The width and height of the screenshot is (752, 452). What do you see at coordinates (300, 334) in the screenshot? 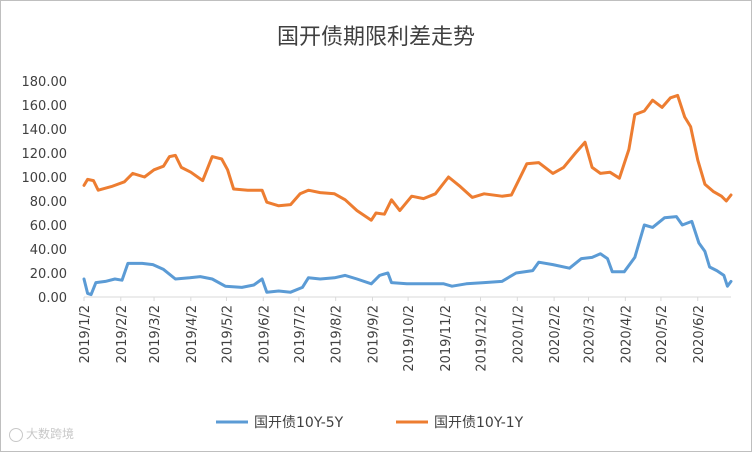
I see `x-tick-label: 2019/7/2` at bounding box center [300, 334].